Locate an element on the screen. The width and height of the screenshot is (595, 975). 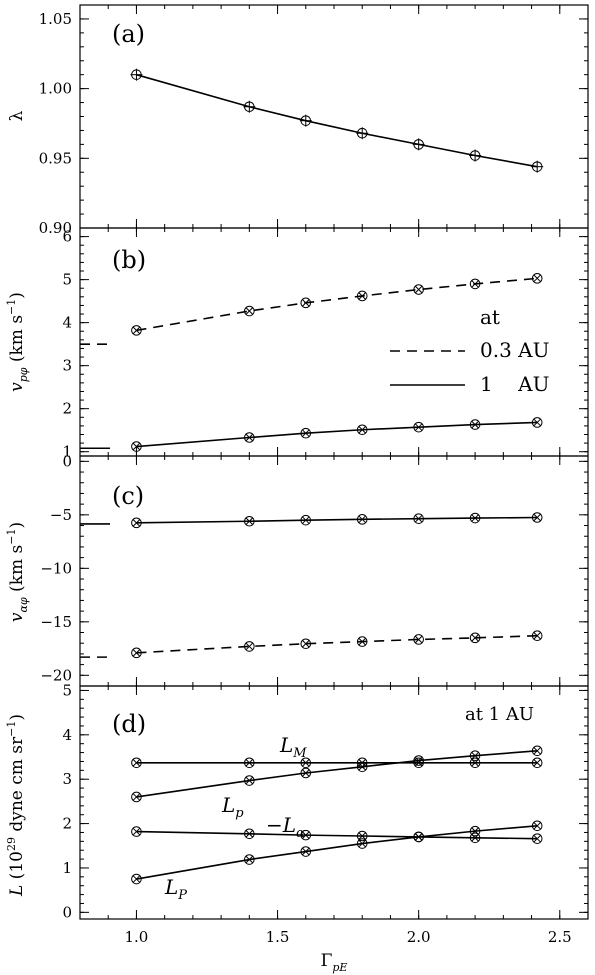
panel-a-label: (a) is located at coordinates (128, 34).